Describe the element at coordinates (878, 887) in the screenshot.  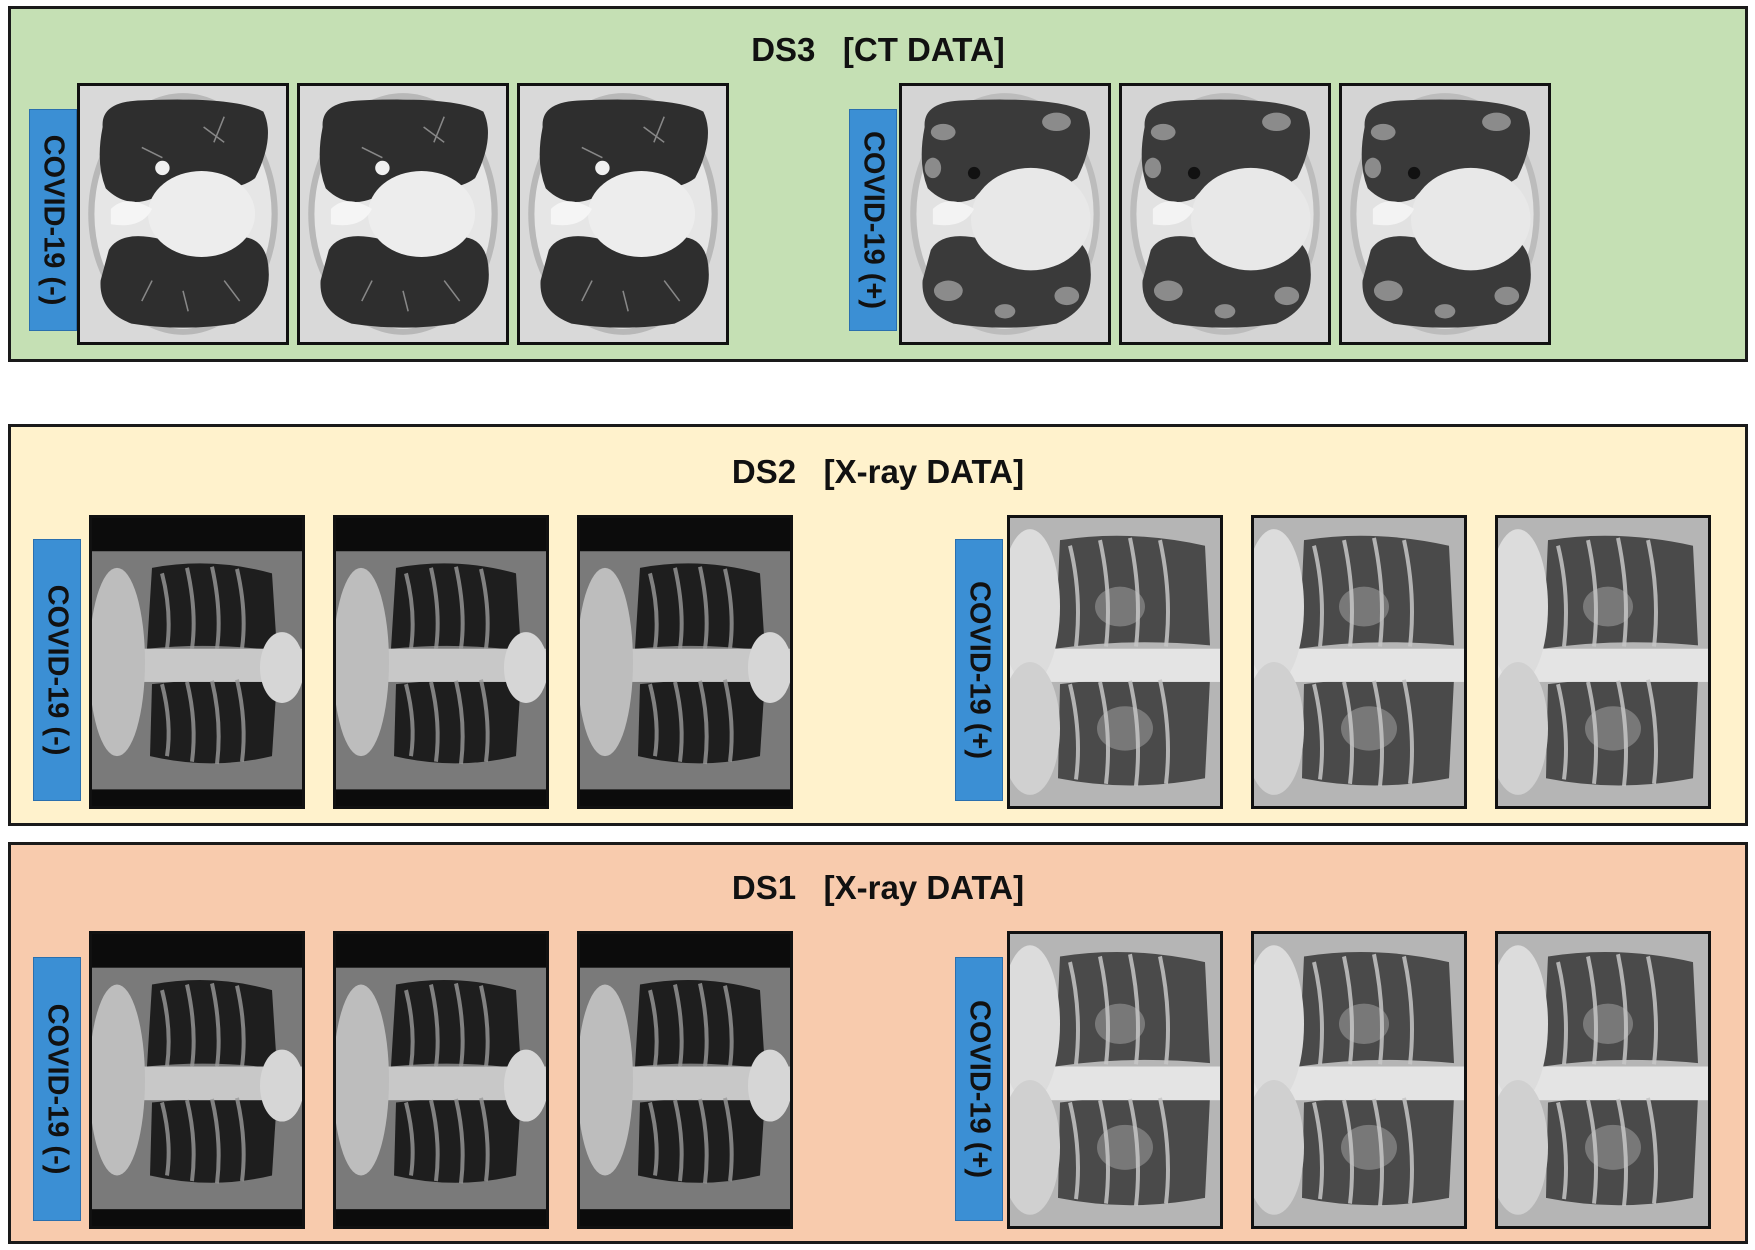
I see `panel-title-ds1: DS1 [X-ray DATA]` at that location.